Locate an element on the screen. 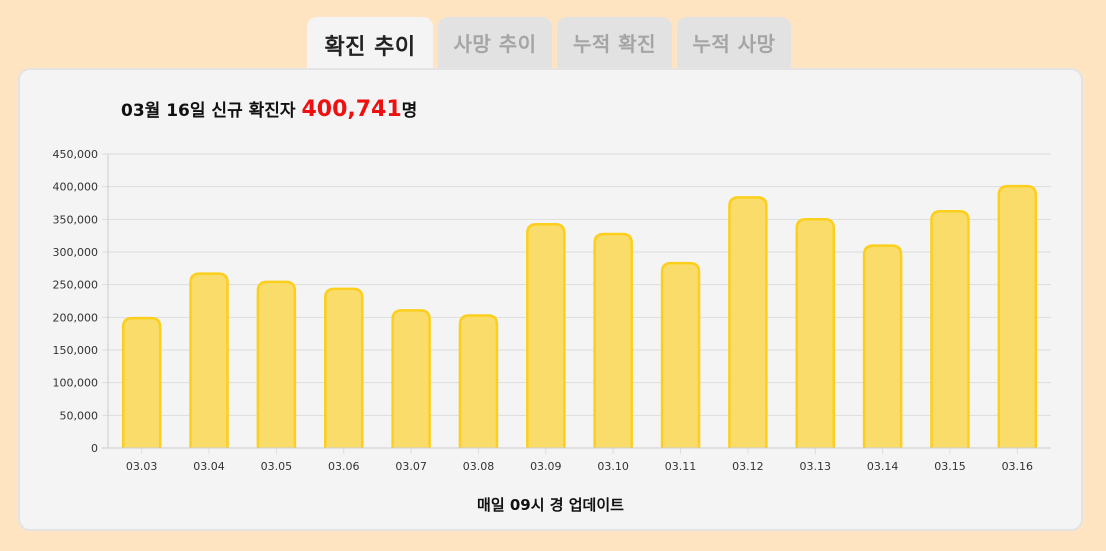 The width and height of the screenshot is (1106, 551). tab-cumulative-confirmed: 누적 확진 is located at coordinates (614, 43).